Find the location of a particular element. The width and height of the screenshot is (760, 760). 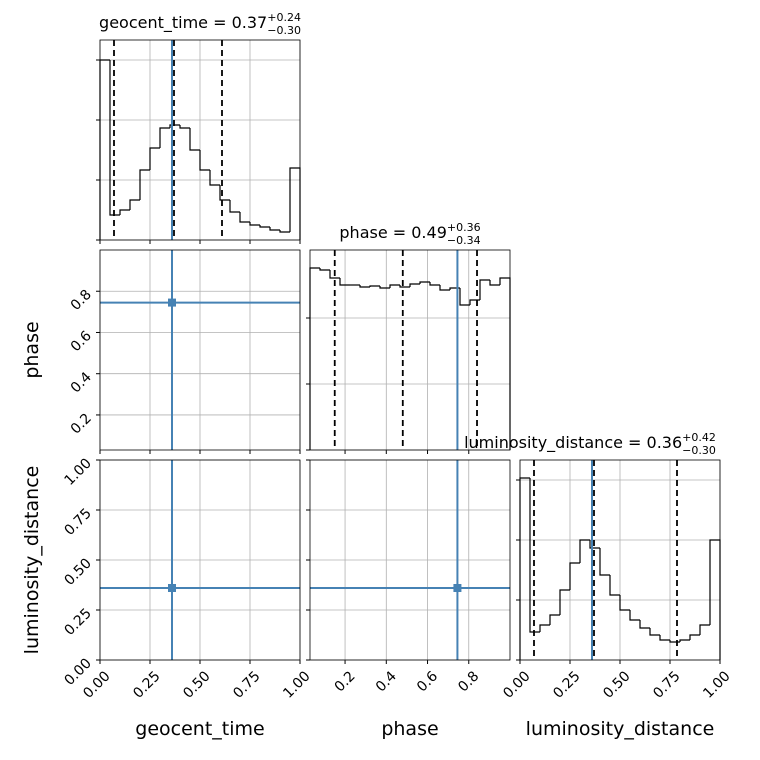

title-upper: +0.42 is located at coordinates (699, 437).